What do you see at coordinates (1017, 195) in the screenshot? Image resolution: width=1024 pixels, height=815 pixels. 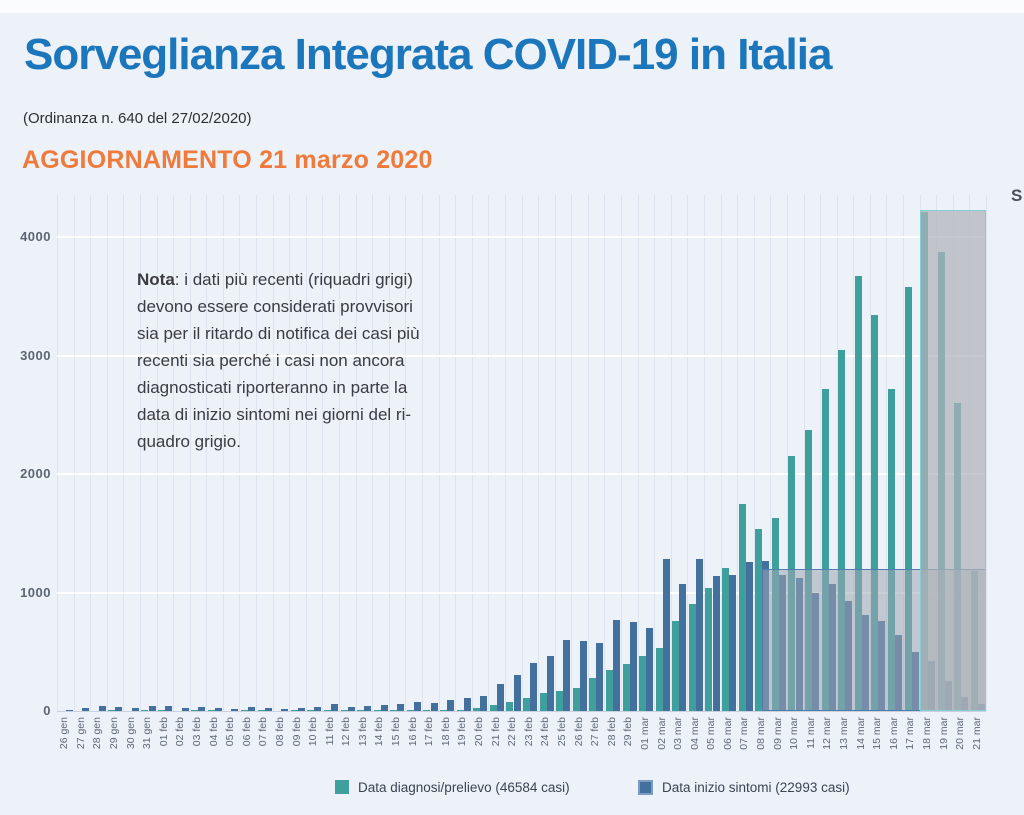 I see `clipped-text-fragment: S` at bounding box center [1017, 195].